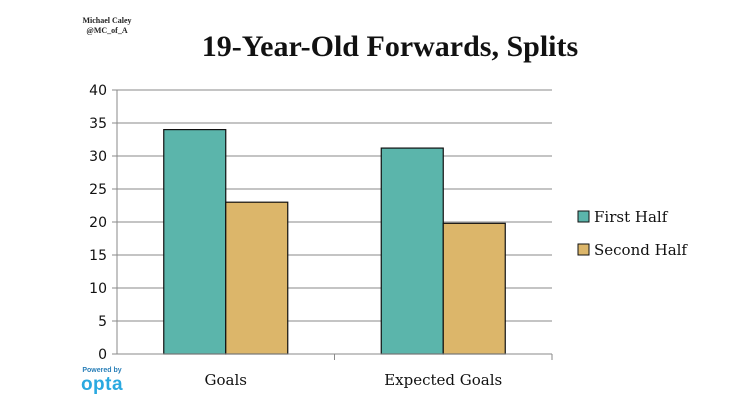  What do you see at coordinates (226, 380) in the screenshot?
I see `x-category-label: Goals` at bounding box center [226, 380].